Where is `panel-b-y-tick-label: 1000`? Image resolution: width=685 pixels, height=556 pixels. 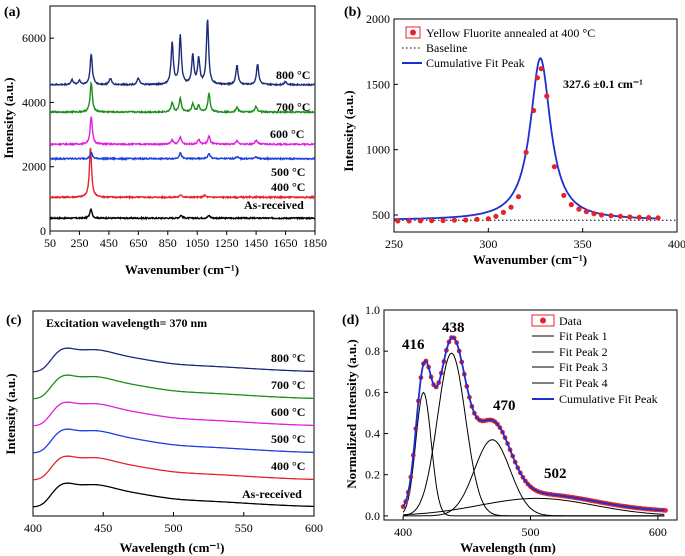
panel-b-y-tick-label: 1000 is located at coordinates (378, 150).